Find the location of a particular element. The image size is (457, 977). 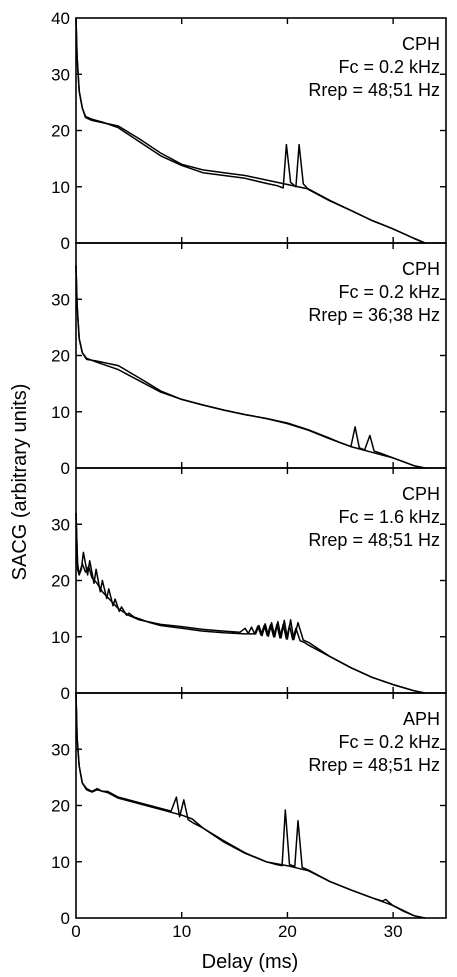

repetition-rate-label: Rrep = 36;38 Hz is located at coordinates (374, 315).